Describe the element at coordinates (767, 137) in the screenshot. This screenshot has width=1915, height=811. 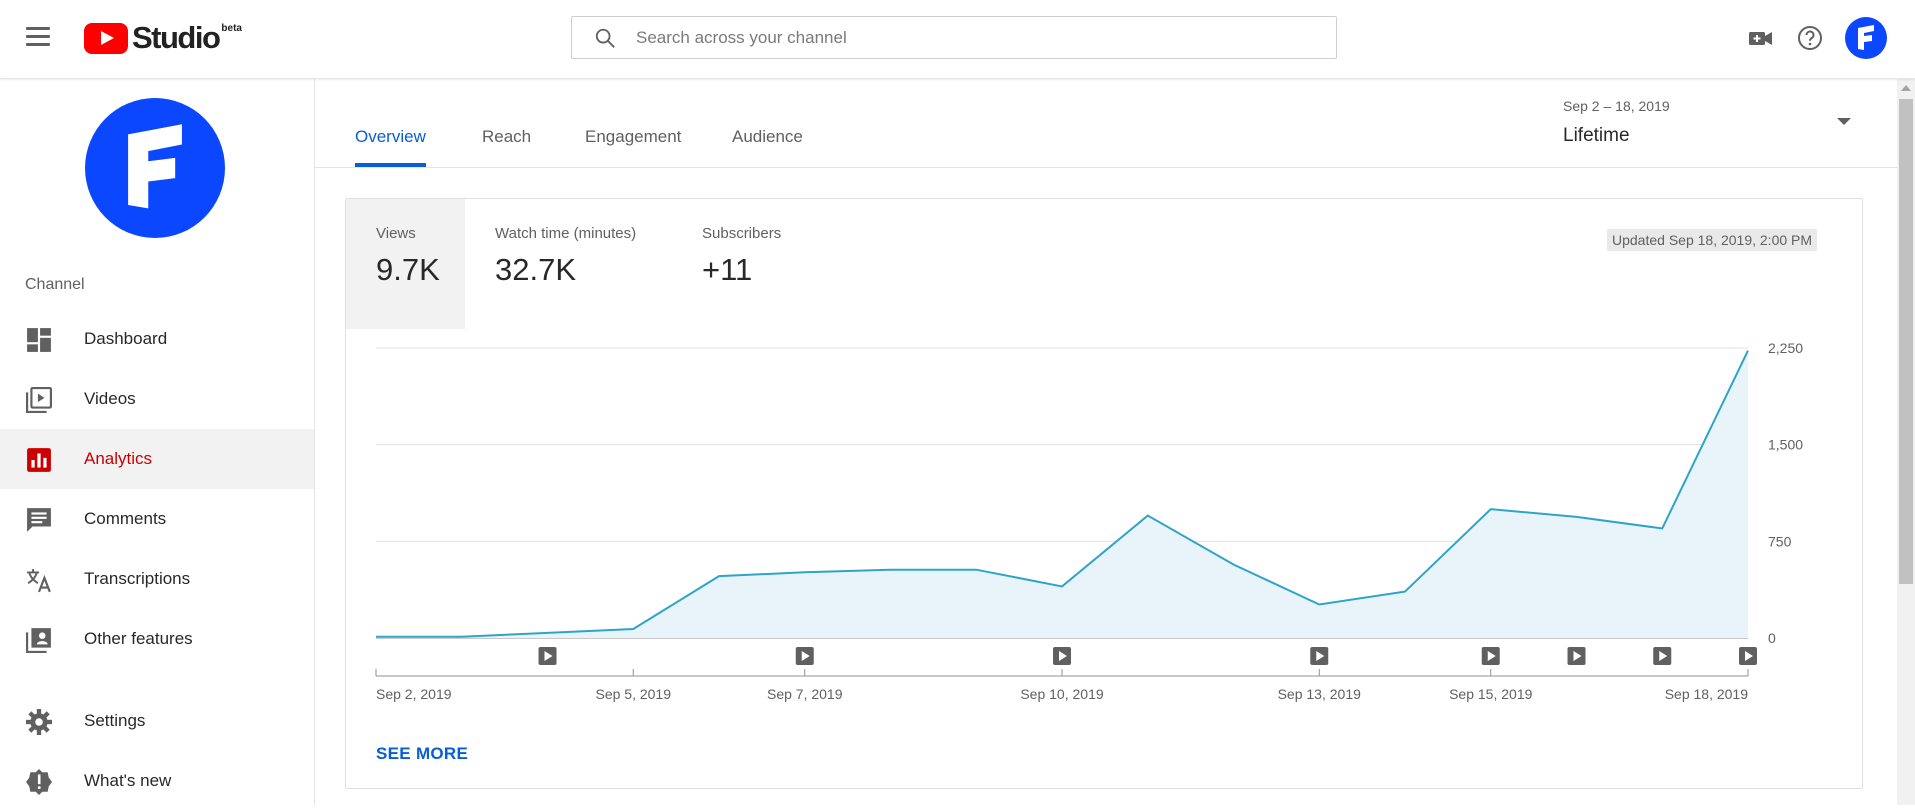
I see `tab-audience: Audience` at that location.